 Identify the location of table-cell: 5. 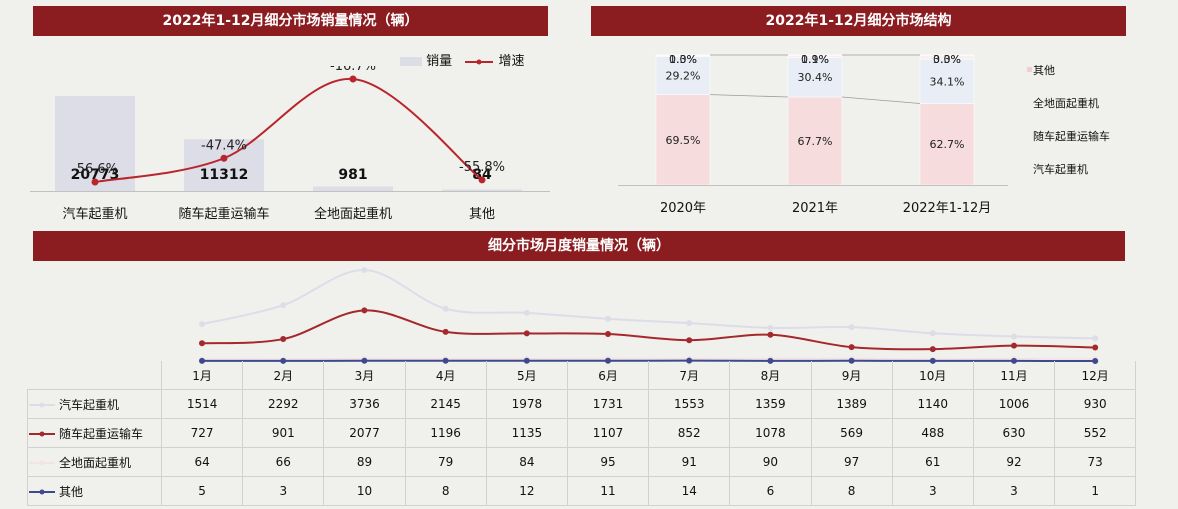
(202, 491).